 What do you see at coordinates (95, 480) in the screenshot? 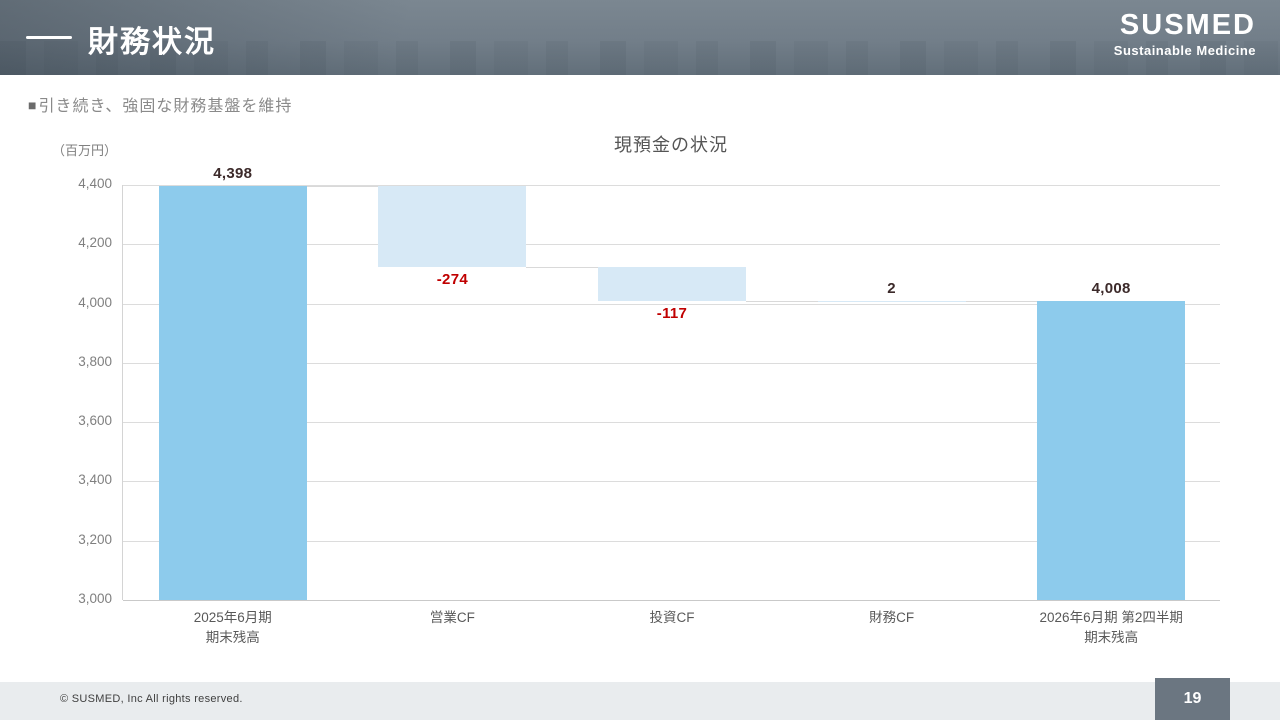
I see `y-tick-label: 3,400` at bounding box center [95, 480].